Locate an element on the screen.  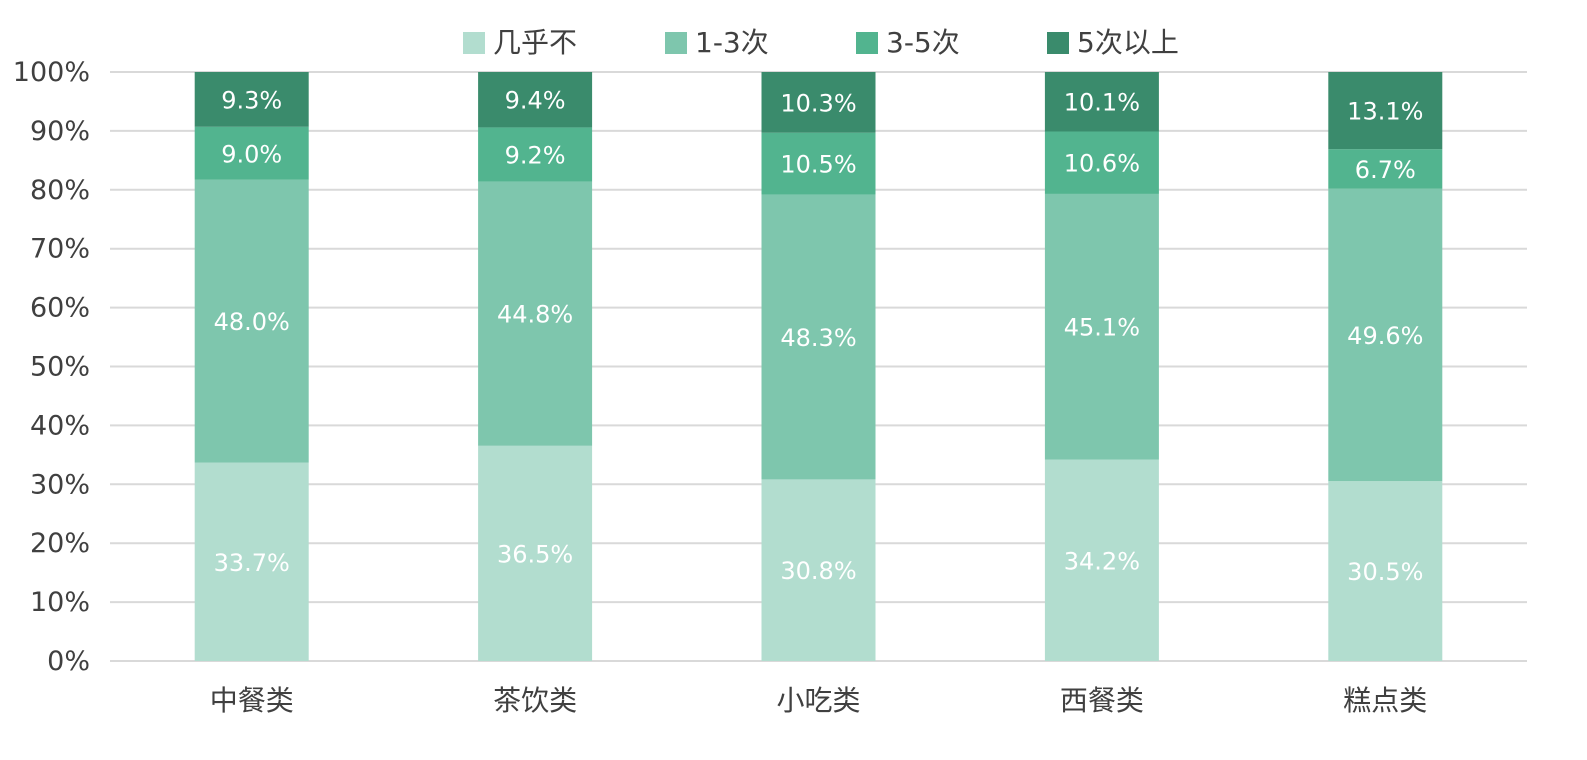
legend-label: 1-3次 is located at coordinates (732, 42).